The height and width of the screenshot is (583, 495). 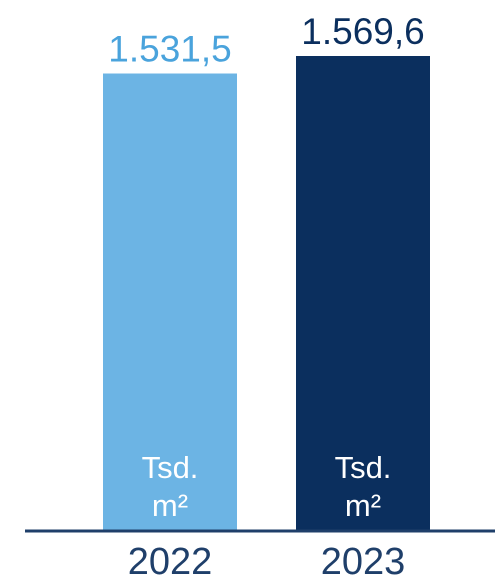 What do you see at coordinates (363, 505) in the screenshot?
I see `unit-label-line2-2023: m²` at bounding box center [363, 505].